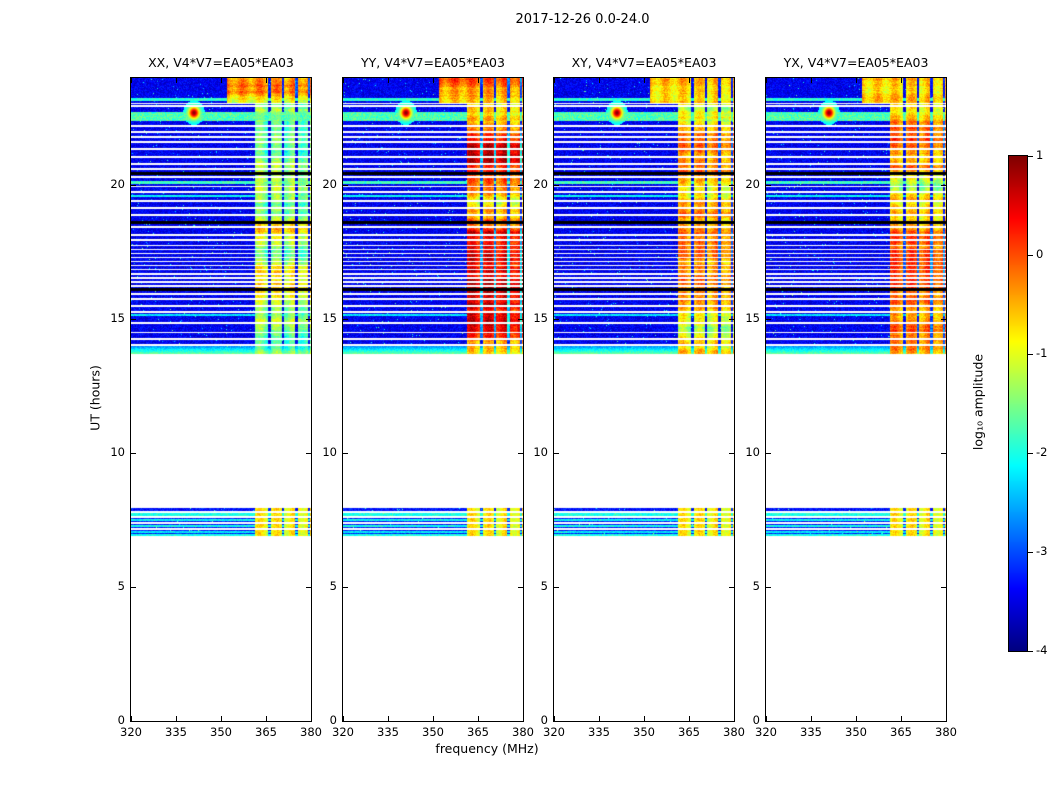 This screenshot has width=1050, height=800. I want to click on spectrogram-canvas-xx, so click(221, 399).